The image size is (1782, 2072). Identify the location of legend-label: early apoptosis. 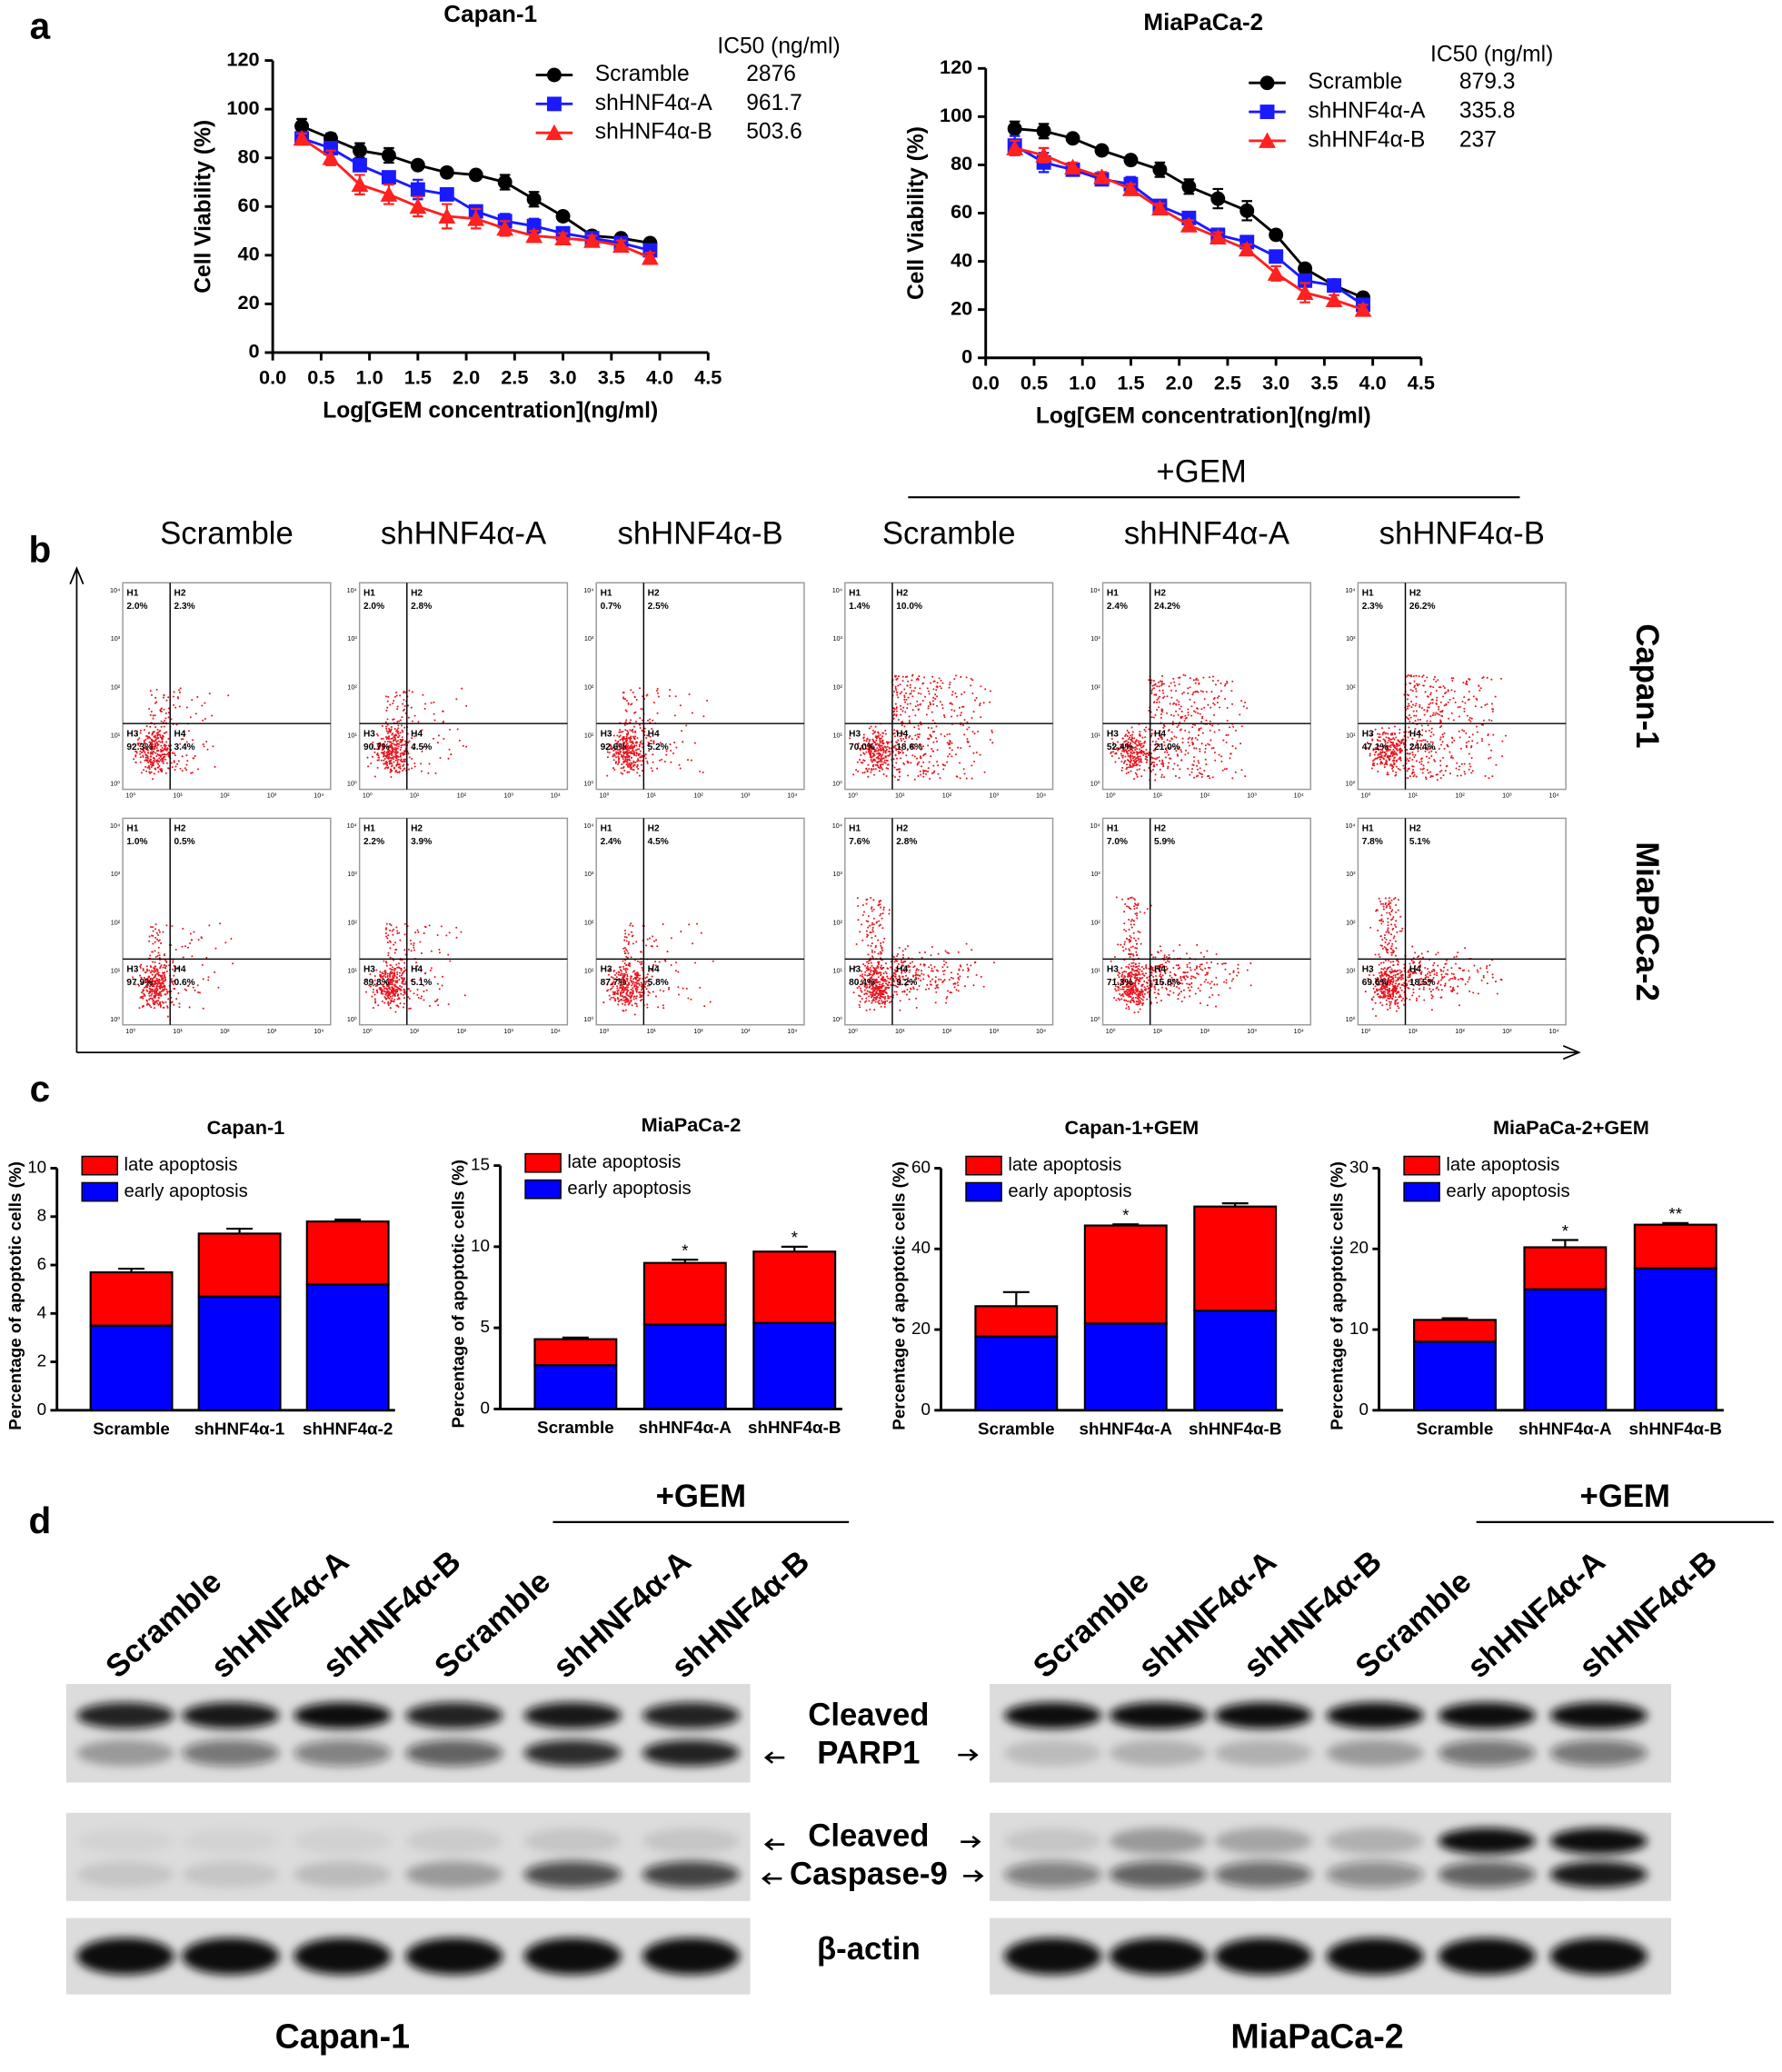
(1069, 1191).